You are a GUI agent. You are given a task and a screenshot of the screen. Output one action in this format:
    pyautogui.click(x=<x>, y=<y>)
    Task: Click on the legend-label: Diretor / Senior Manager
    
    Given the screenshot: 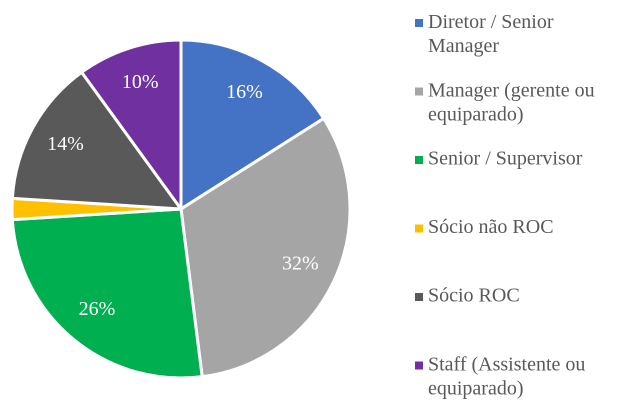 What is the action you would take?
    pyautogui.click(x=493, y=34)
    